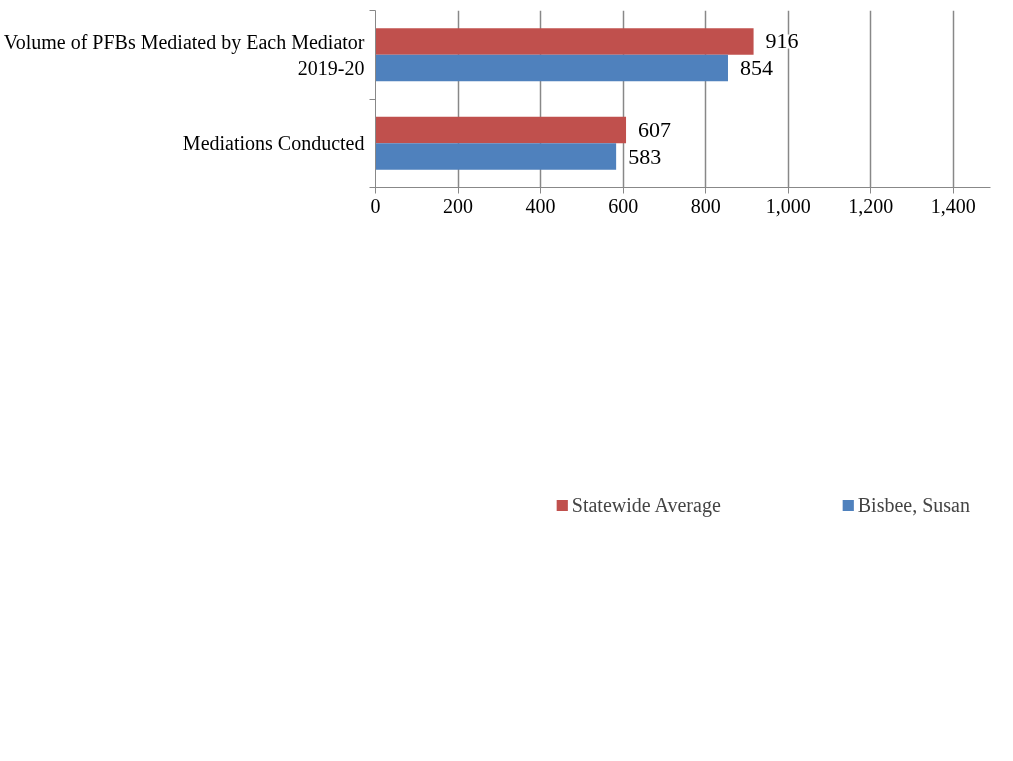  Describe the element at coordinates (375, 205) in the screenshot. I see `x-tick-label: 0` at that location.